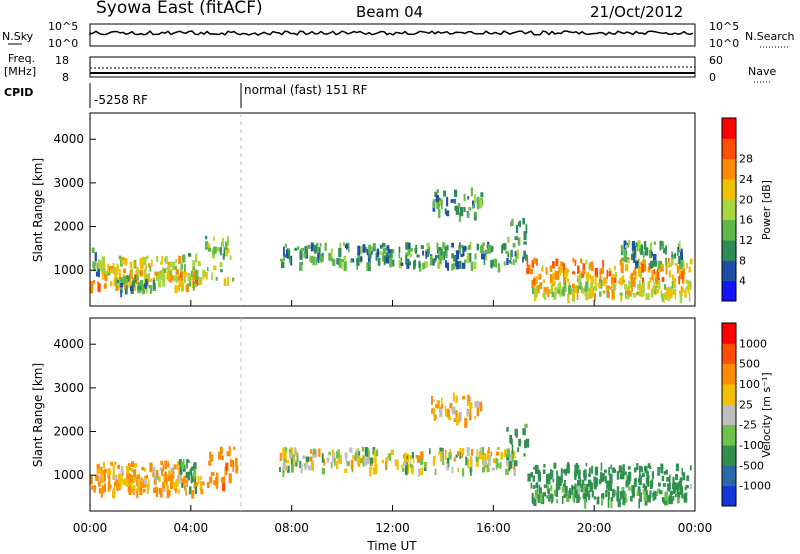 Image resolution: width=800 pixels, height=554 pixels. I want to click on freq-tick-bottom: 8, so click(65, 77).